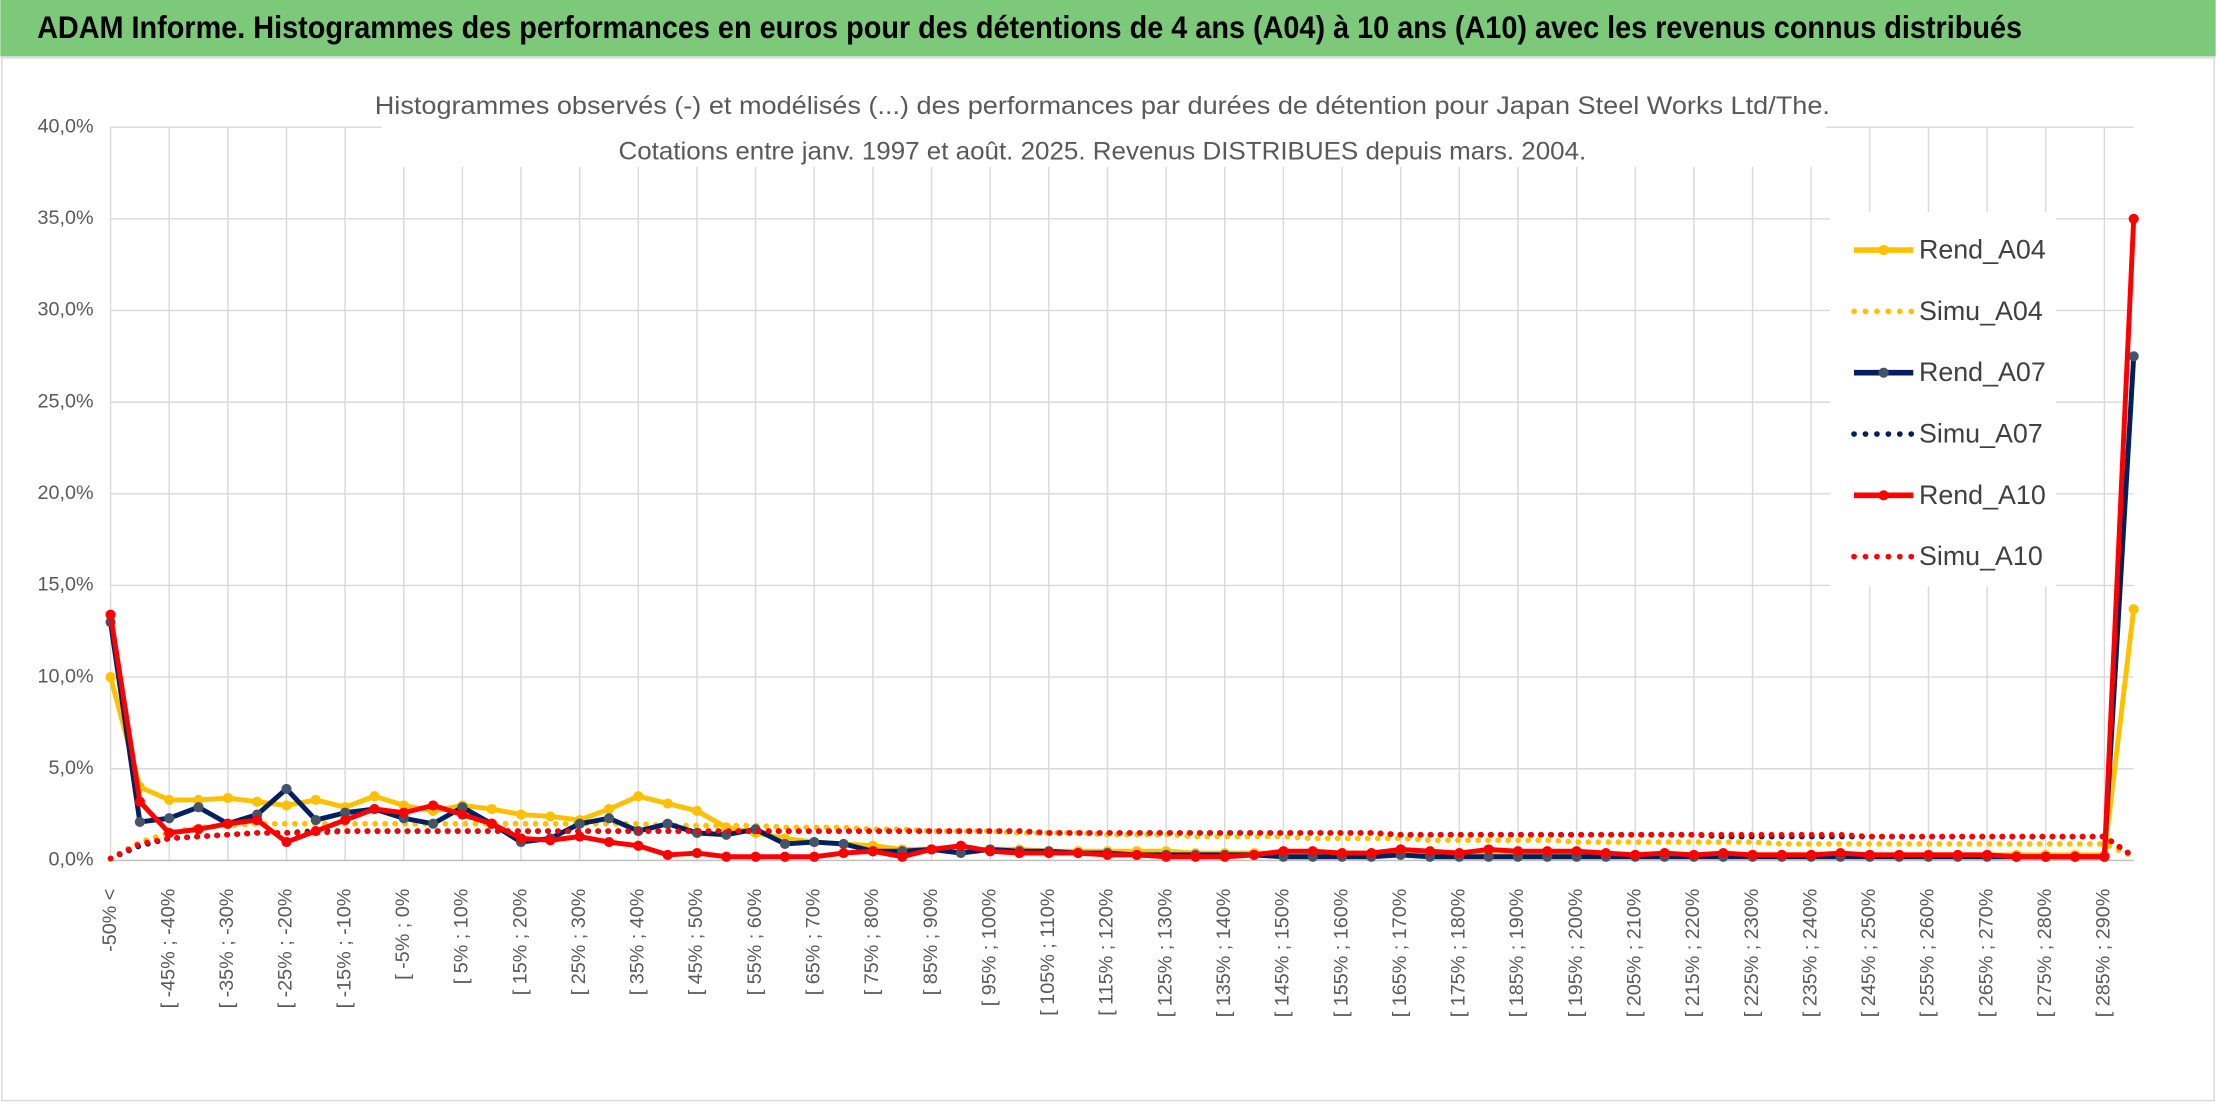  Describe the element at coordinates (71, 860) in the screenshot. I see `y-tick-label: 0,0%` at that location.